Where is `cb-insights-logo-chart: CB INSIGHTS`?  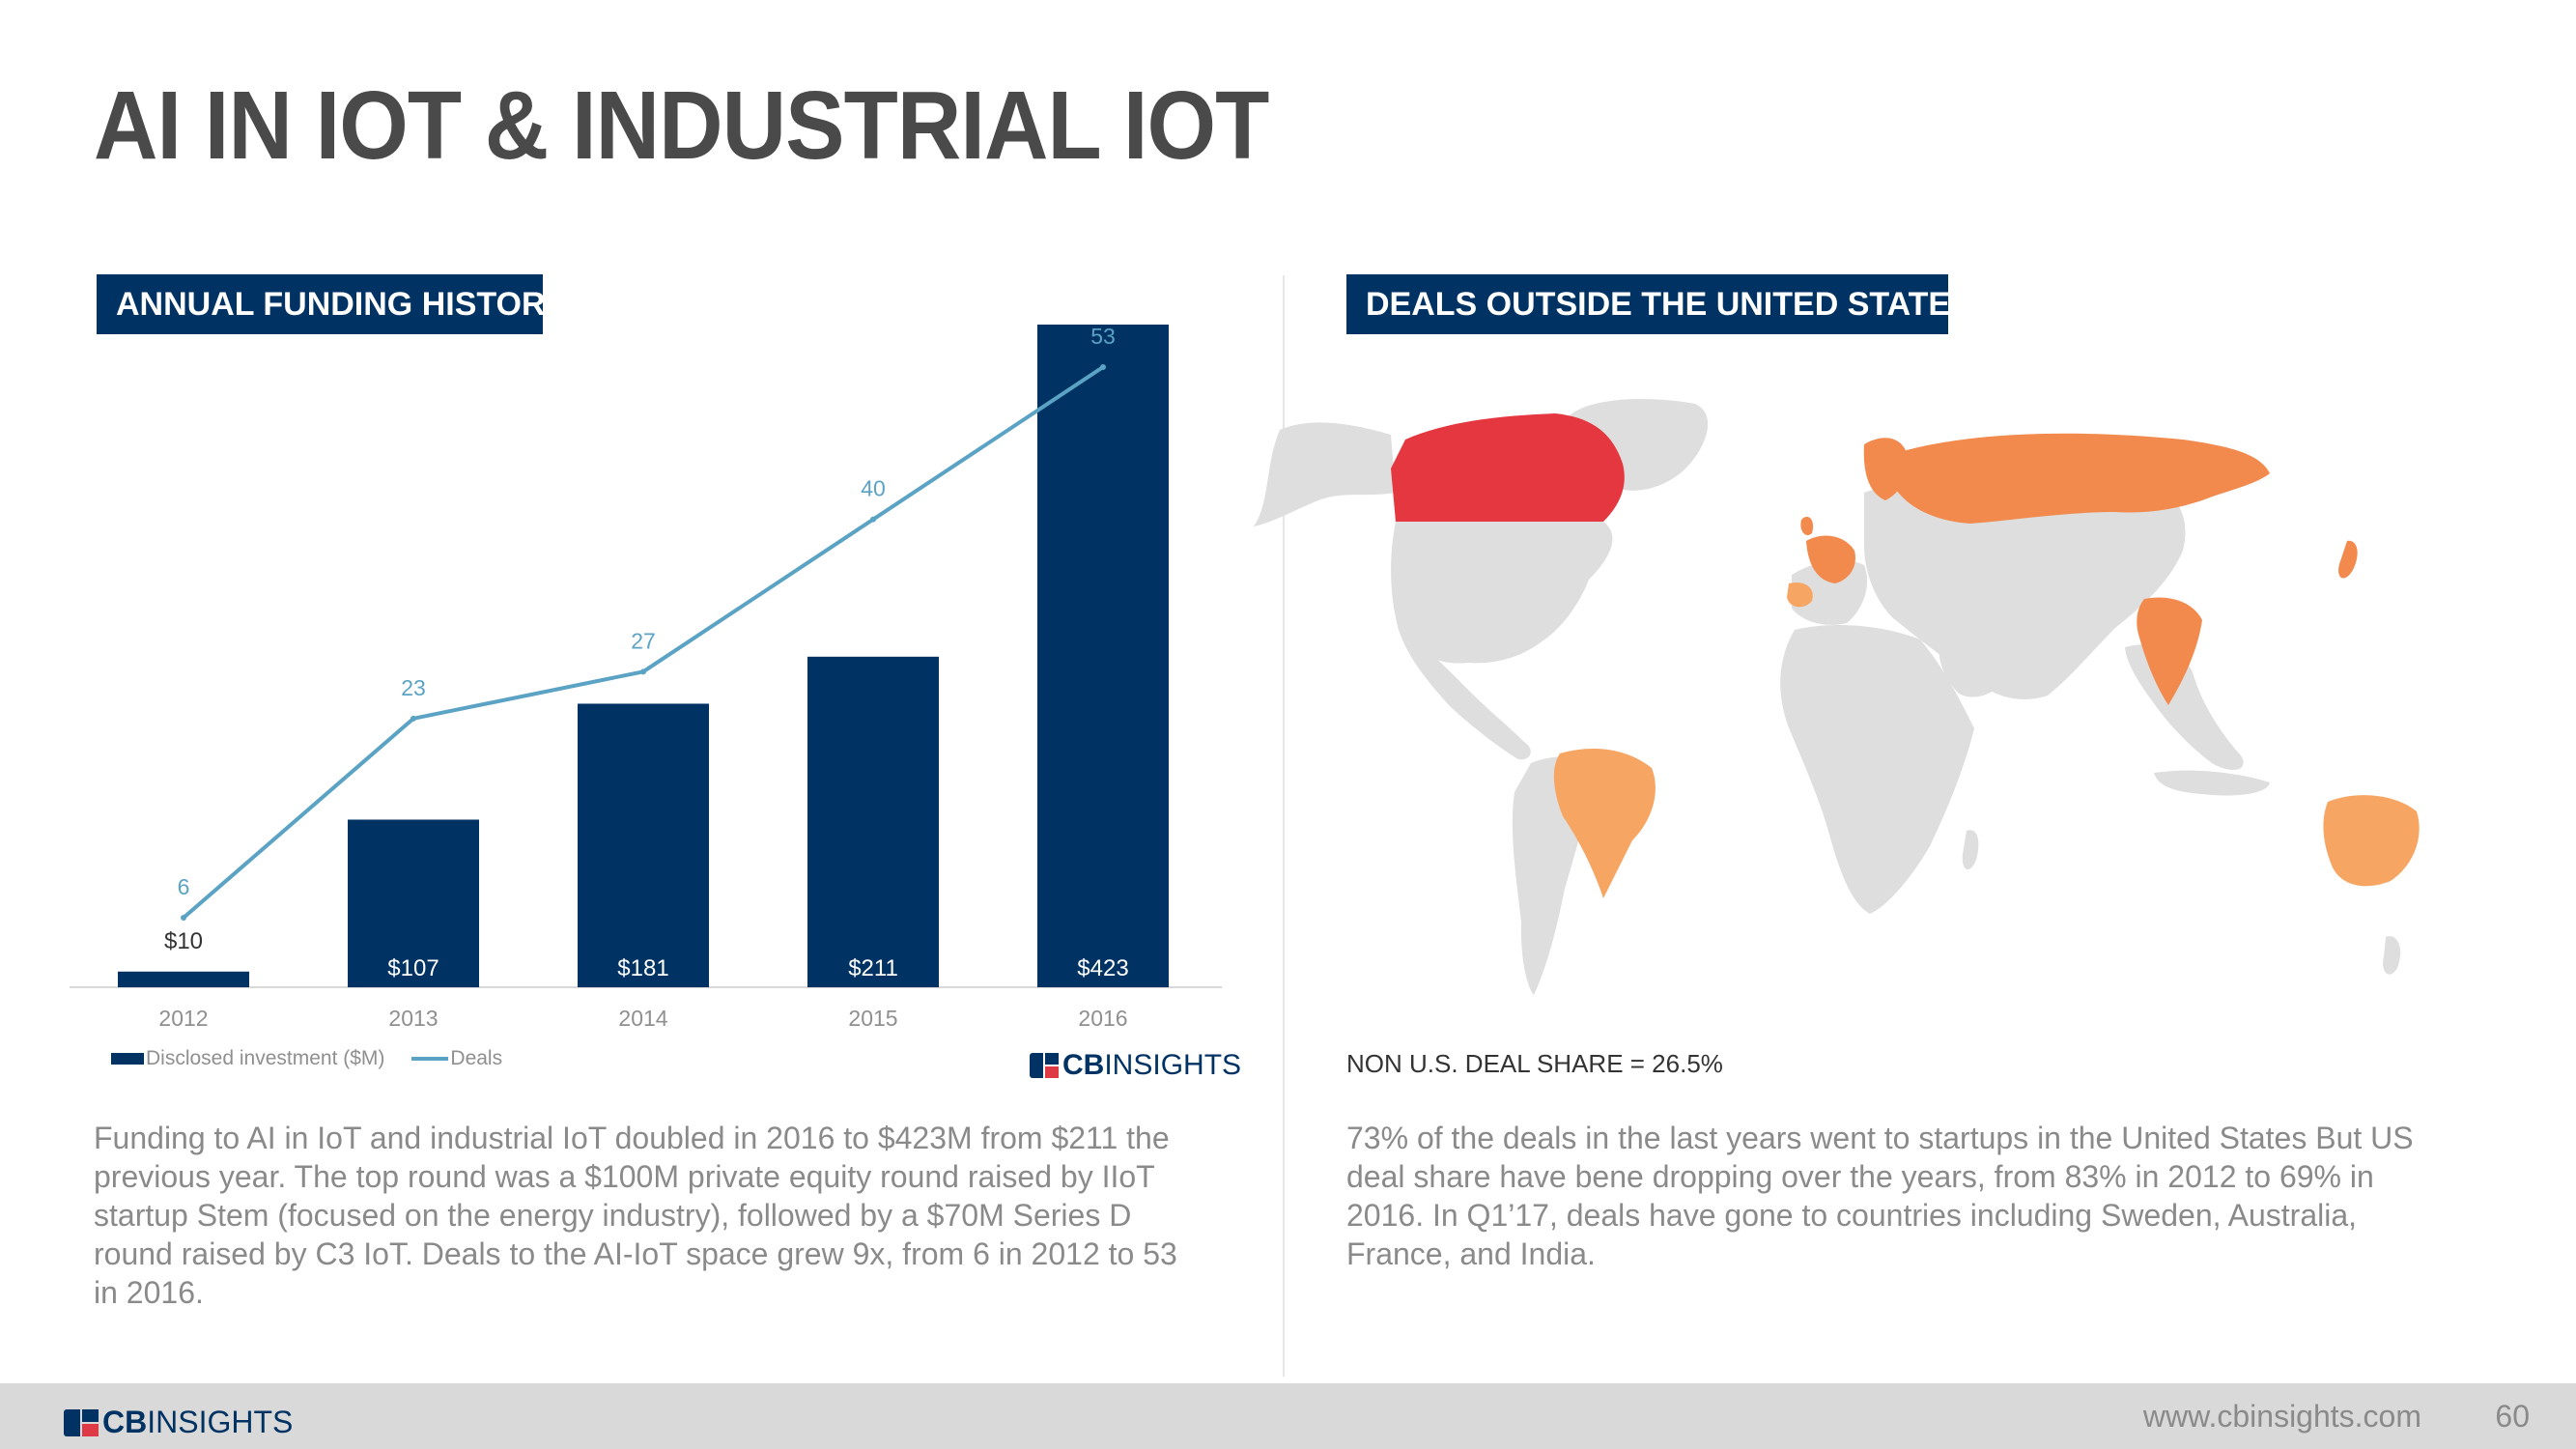 cb-insights-logo-chart: CB INSIGHTS is located at coordinates (1135, 1065).